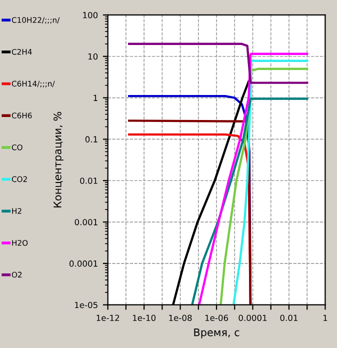 The width and height of the screenshot is (337, 348). Describe the element at coordinates (325, 317) in the screenshot. I see `x-tick-label: 1` at that location.